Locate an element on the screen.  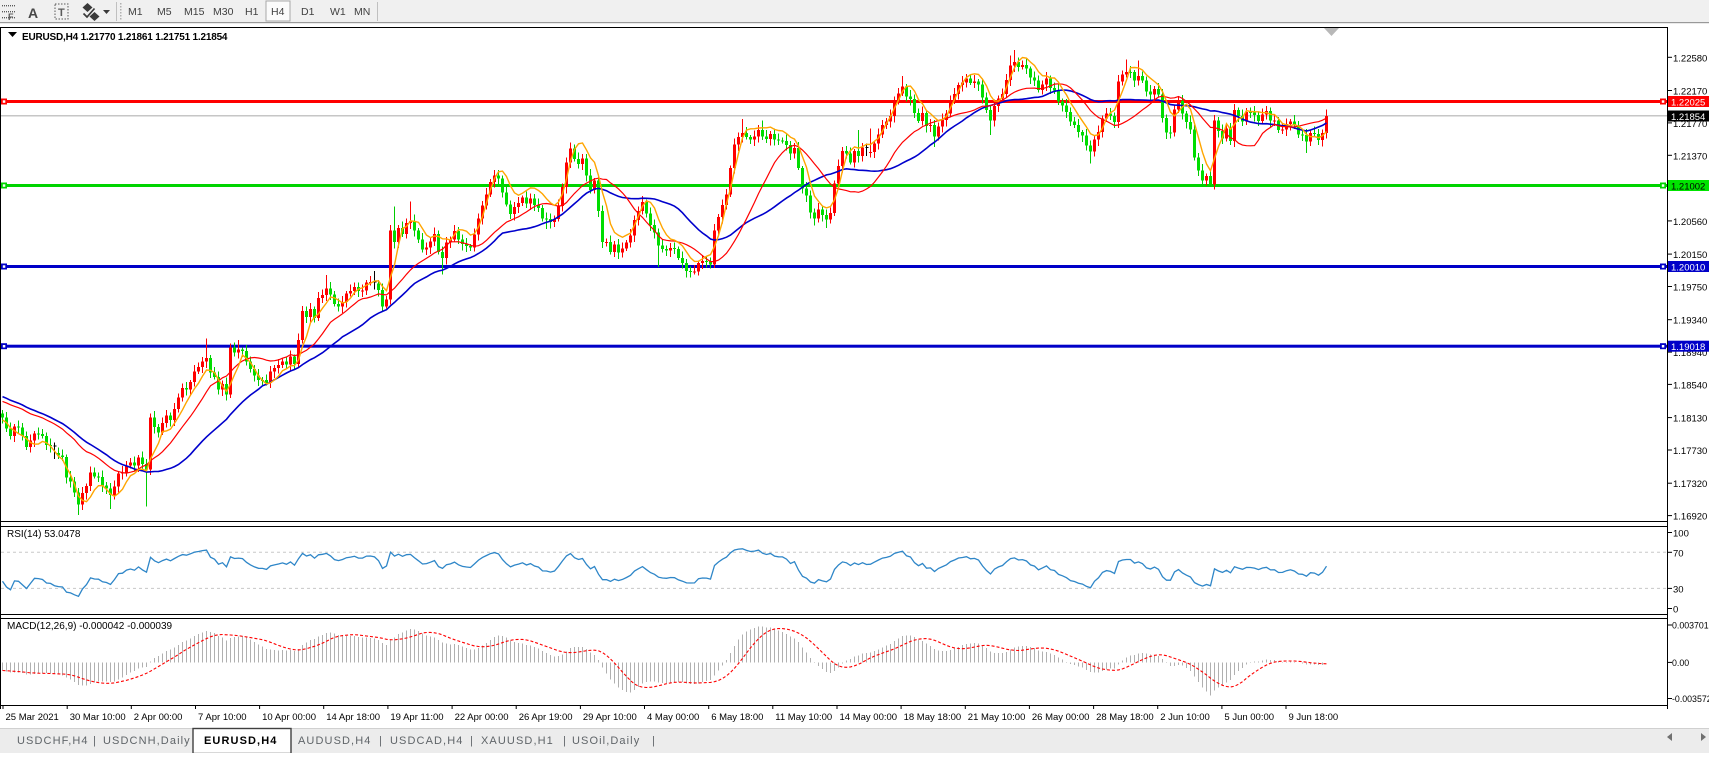
svg-text: -0.003572 is located at coordinates (1690, 699).